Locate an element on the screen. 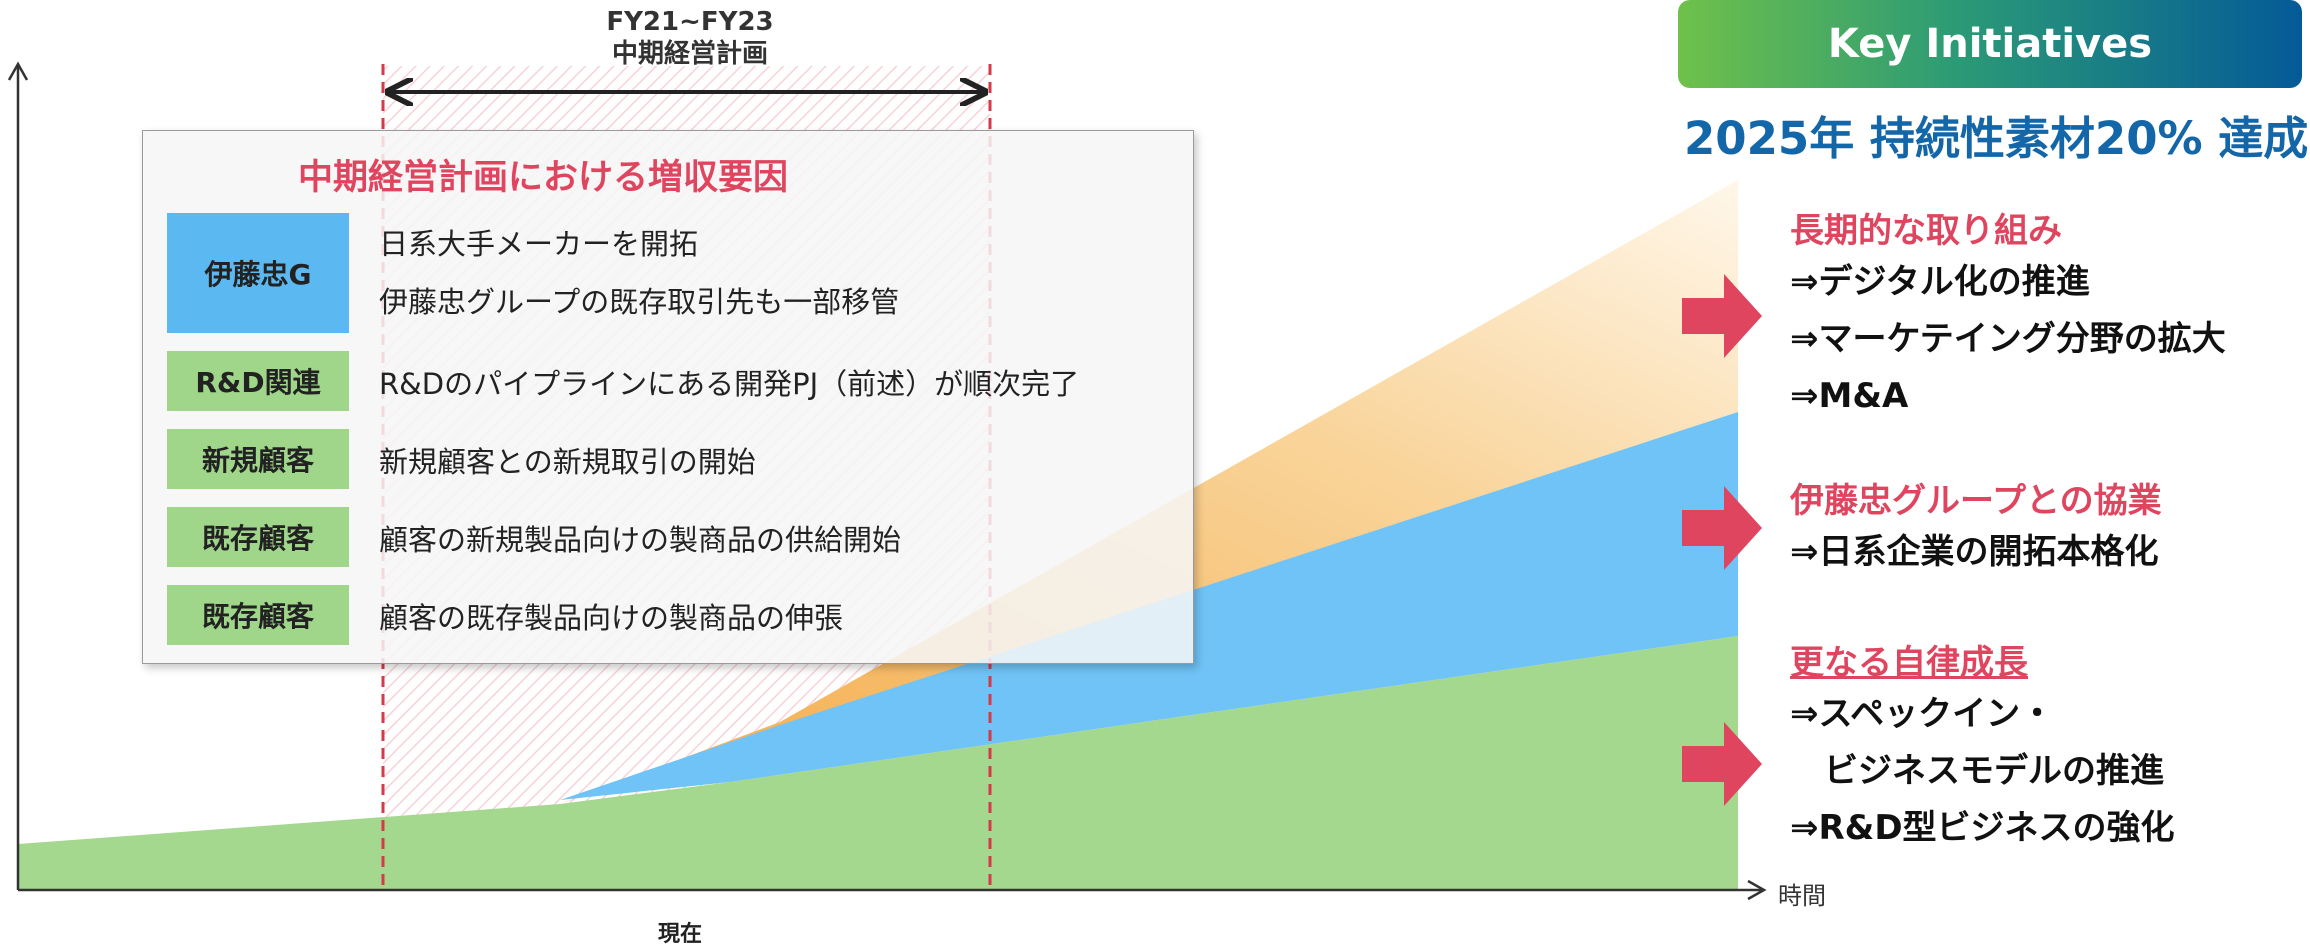 This screenshot has height=948, width=2310. factor-tag: 伊藤忠G is located at coordinates (258, 273).